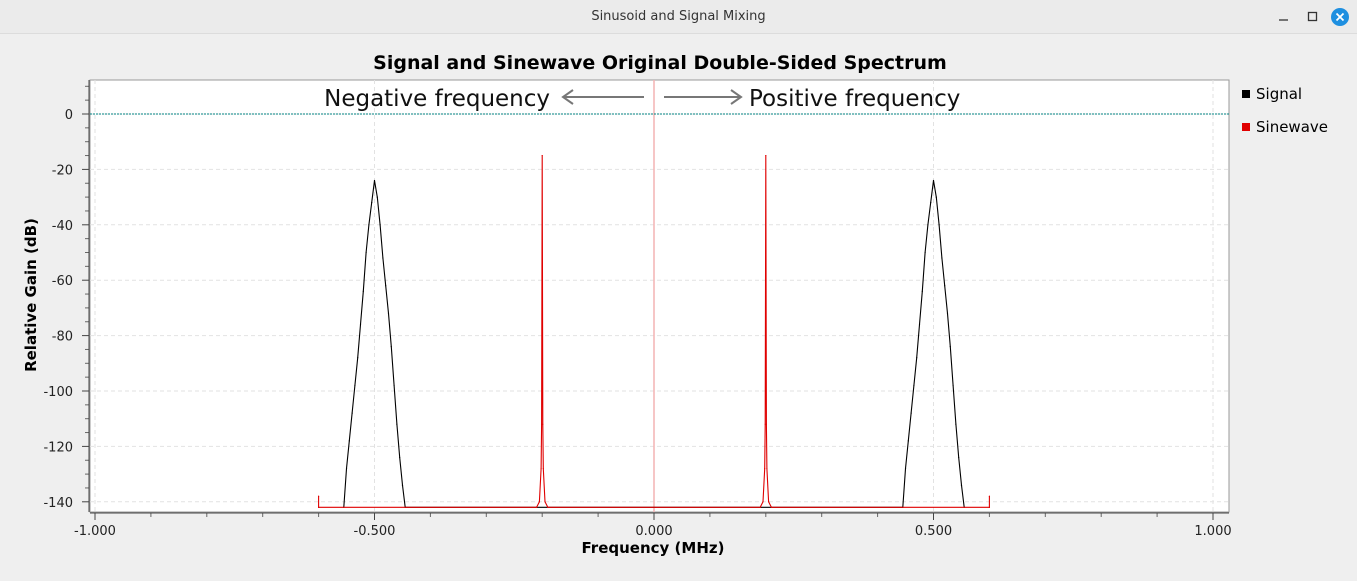 Image resolution: width=1357 pixels, height=581 pixels. What do you see at coordinates (1313, 17) in the screenshot?
I see `maximize-icon` at bounding box center [1313, 17].